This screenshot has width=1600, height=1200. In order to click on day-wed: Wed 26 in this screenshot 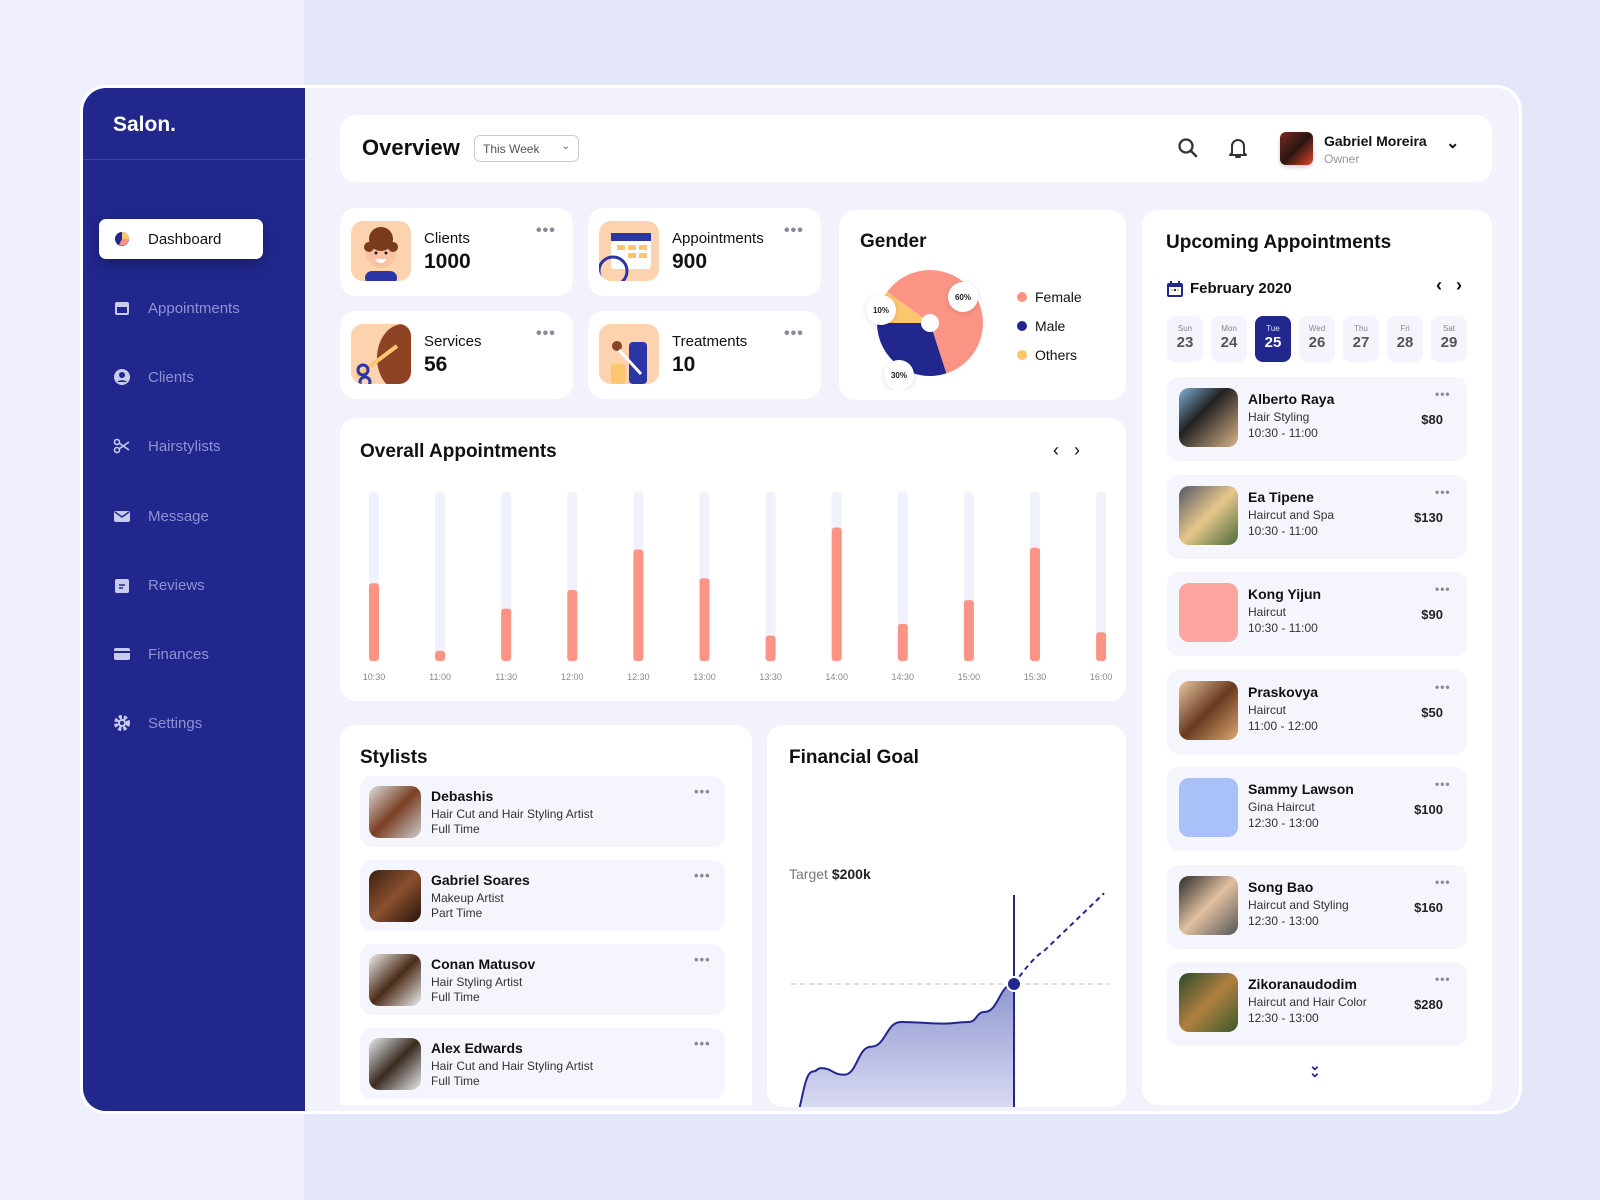, I will do `click(1317, 339)`.